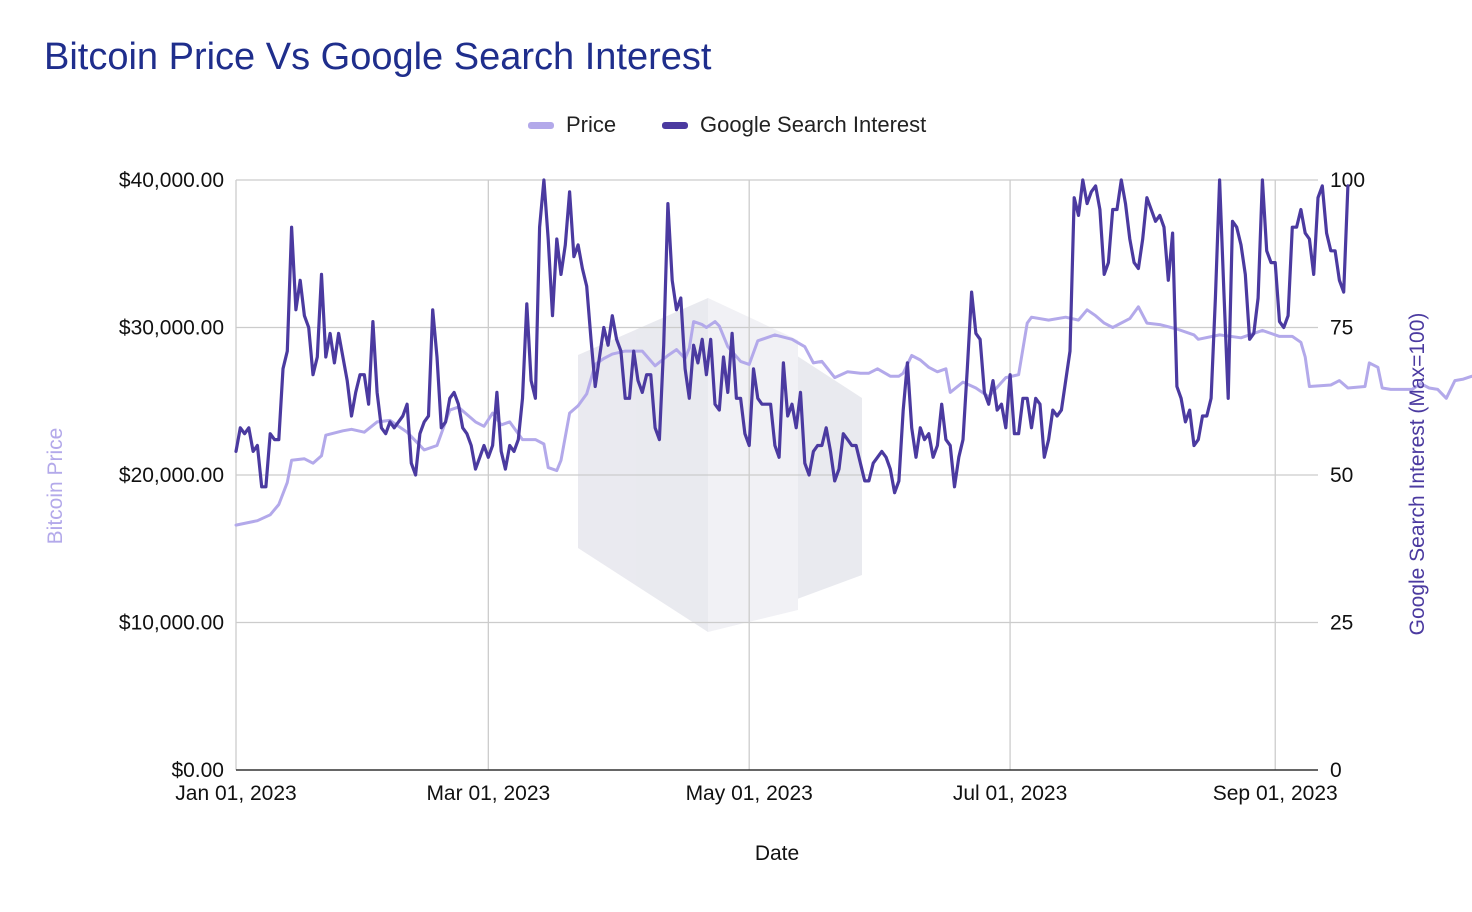 This screenshot has height=912, width=1472. What do you see at coordinates (1341, 623) in the screenshot?
I see `y-right-tick-label: 25` at bounding box center [1341, 623].